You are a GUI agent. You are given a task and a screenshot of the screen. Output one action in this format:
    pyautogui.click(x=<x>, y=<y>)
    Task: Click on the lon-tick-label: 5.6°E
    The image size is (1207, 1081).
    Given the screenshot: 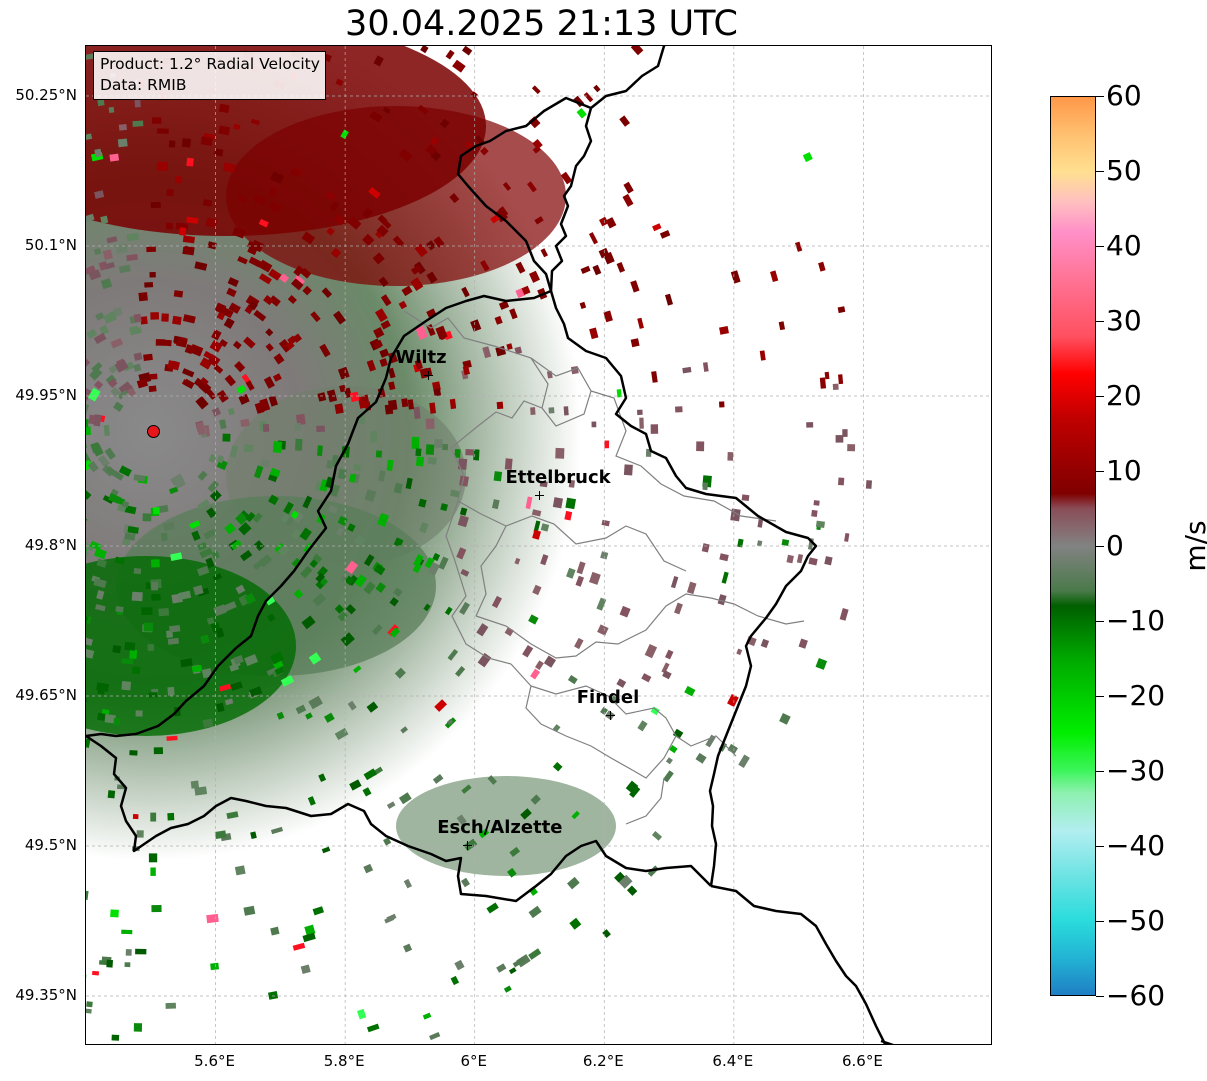 What is the action you would take?
    pyautogui.click(x=214, y=1061)
    